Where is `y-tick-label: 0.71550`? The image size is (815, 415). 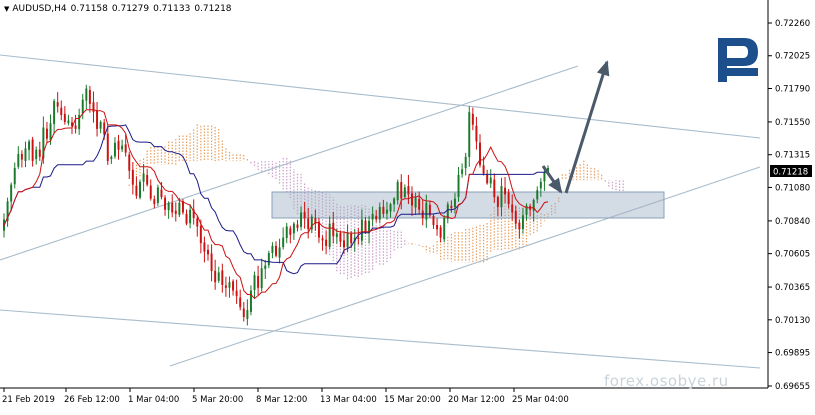
y-tick-label: 0.71550 is located at coordinates (792, 123).